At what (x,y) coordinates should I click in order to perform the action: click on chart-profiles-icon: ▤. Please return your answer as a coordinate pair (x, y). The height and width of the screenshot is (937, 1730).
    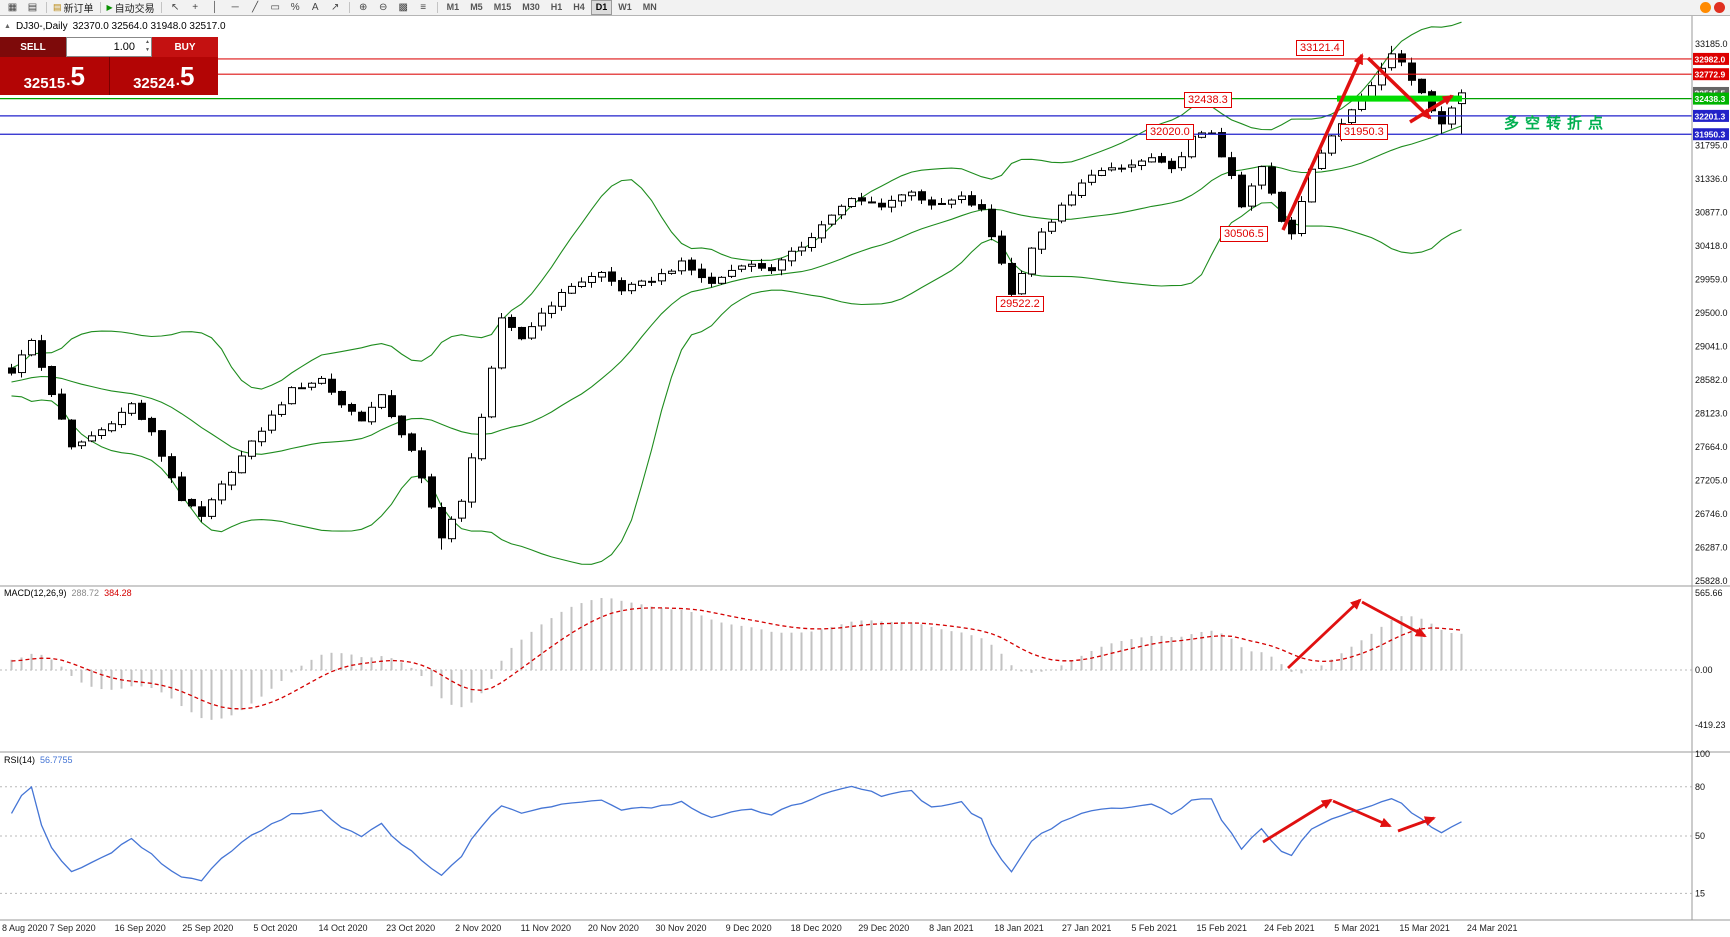
    Looking at the image, I should click on (32, 7).